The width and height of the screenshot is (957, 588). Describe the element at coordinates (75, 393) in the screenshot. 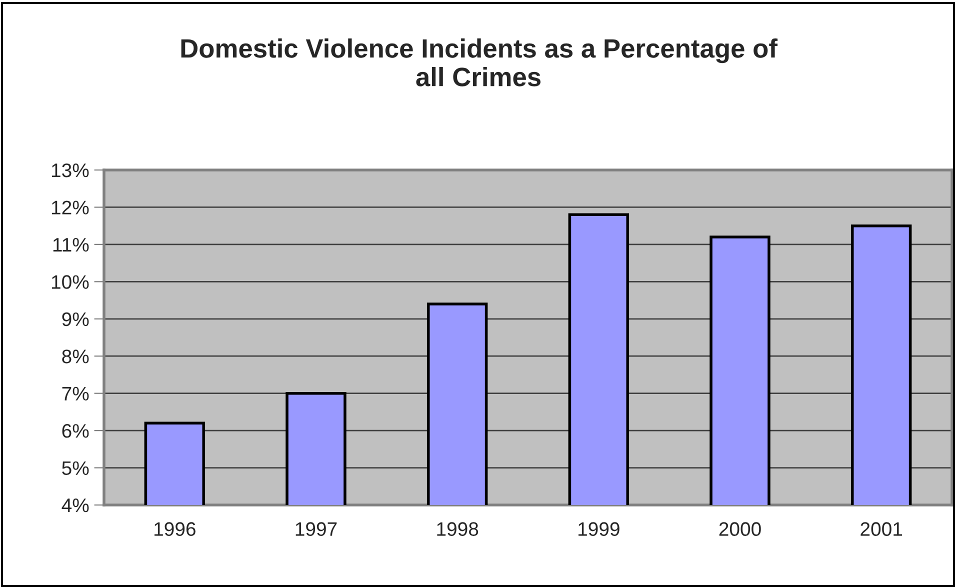

I see `y-tick-label: 7%` at that location.